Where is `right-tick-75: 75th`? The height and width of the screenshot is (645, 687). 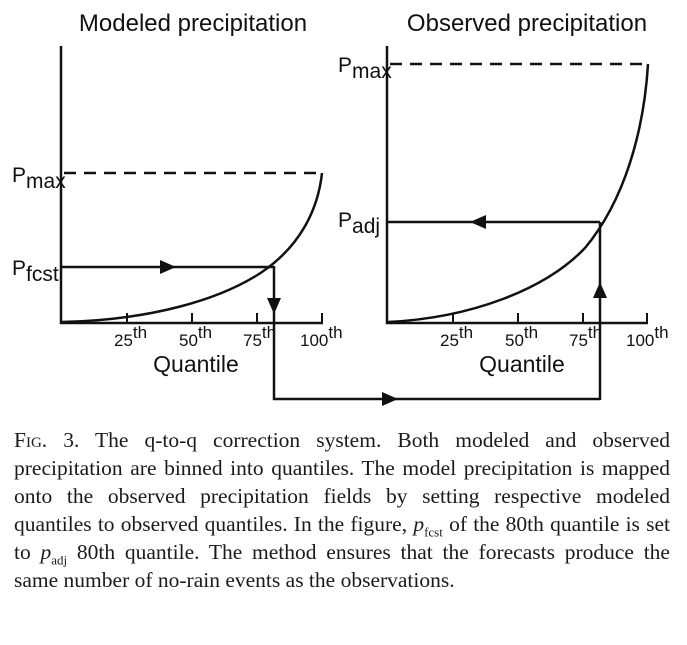 right-tick-75: 75th is located at coordinates (585, 336).